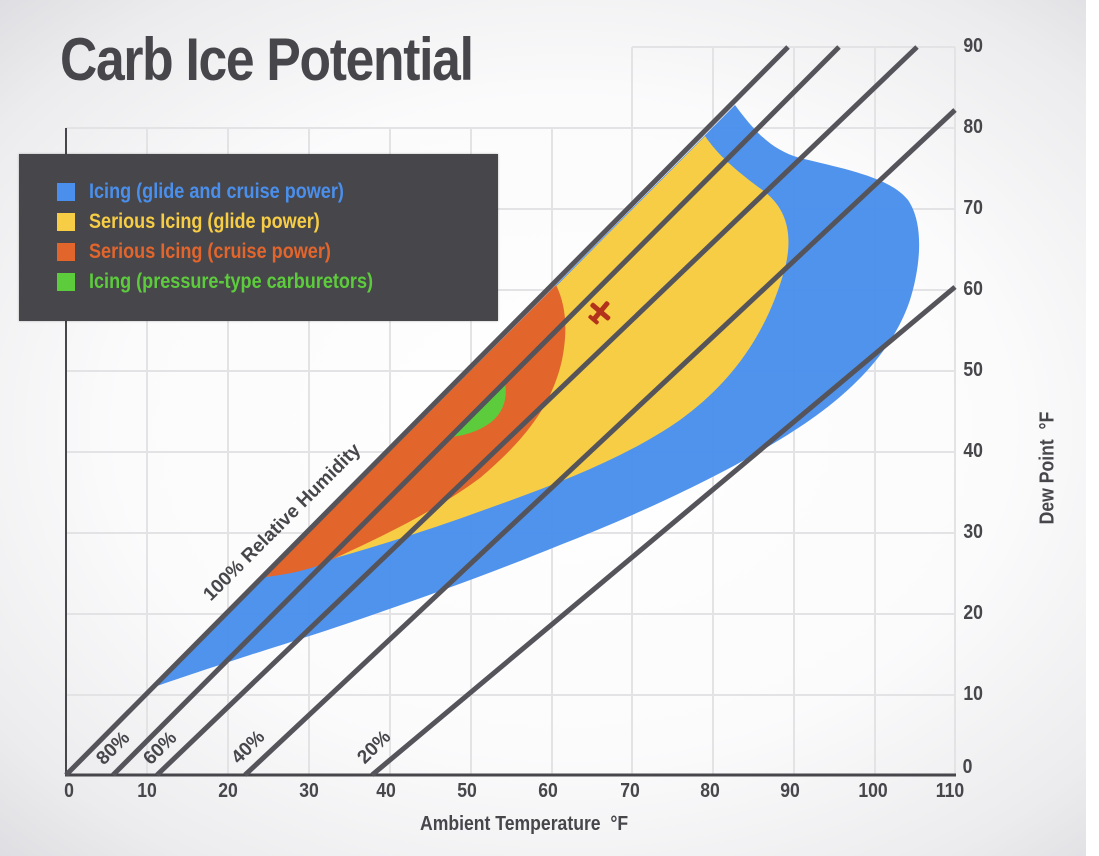 Image resolution: width=1099 pixels, height=856 pixels. Describe the element at coordinates (973, 127) in the screenshot. I see `y-tick-80: 80` at that location.